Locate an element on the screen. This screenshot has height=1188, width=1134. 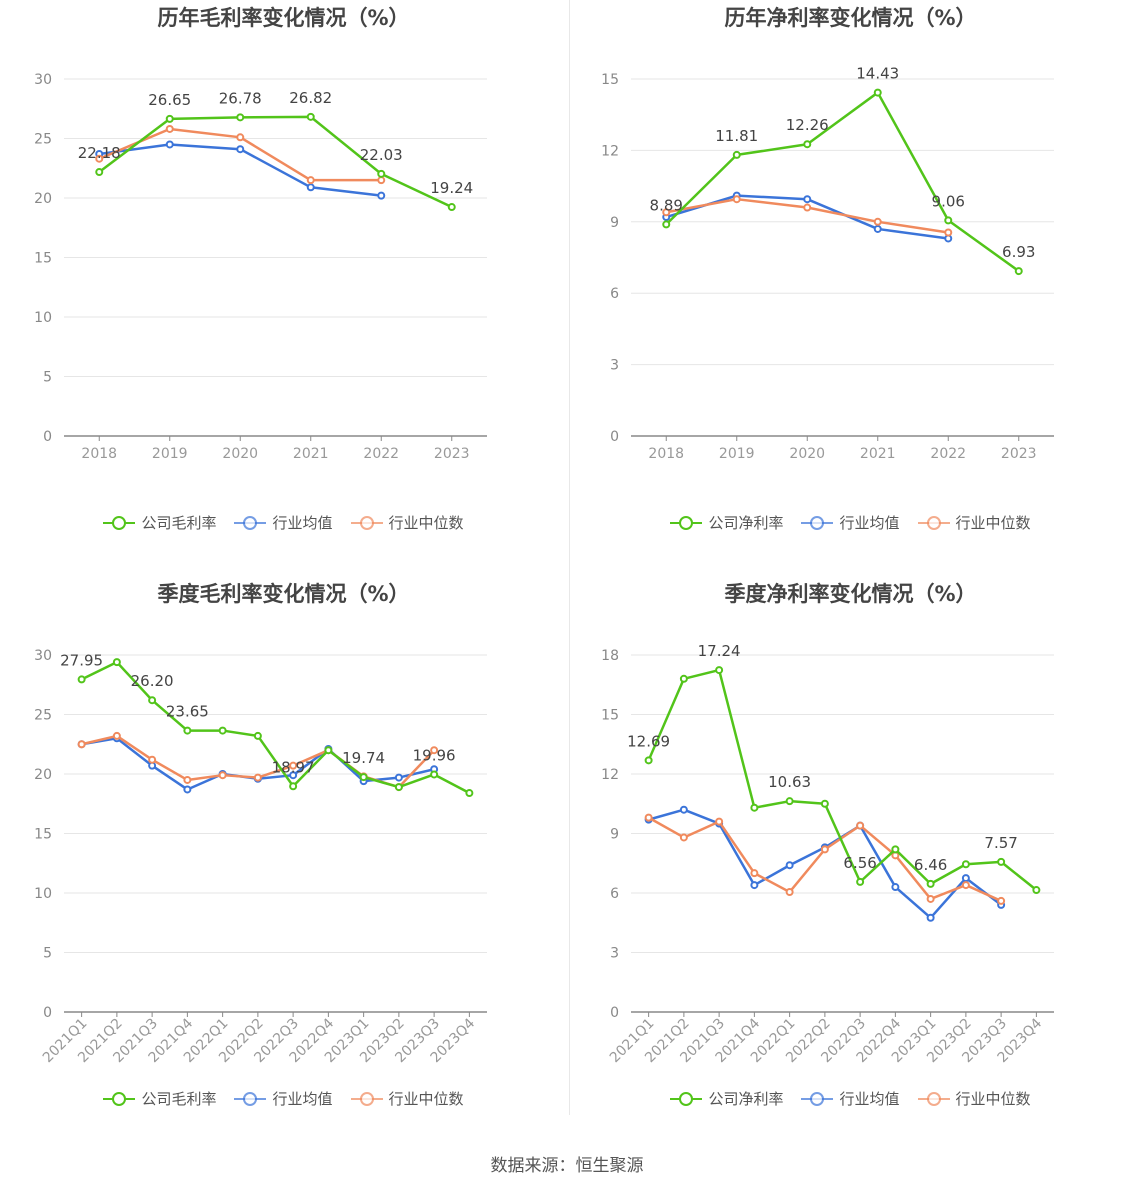
legend-label: 公司净利率 is located at coordinates (746, 523).